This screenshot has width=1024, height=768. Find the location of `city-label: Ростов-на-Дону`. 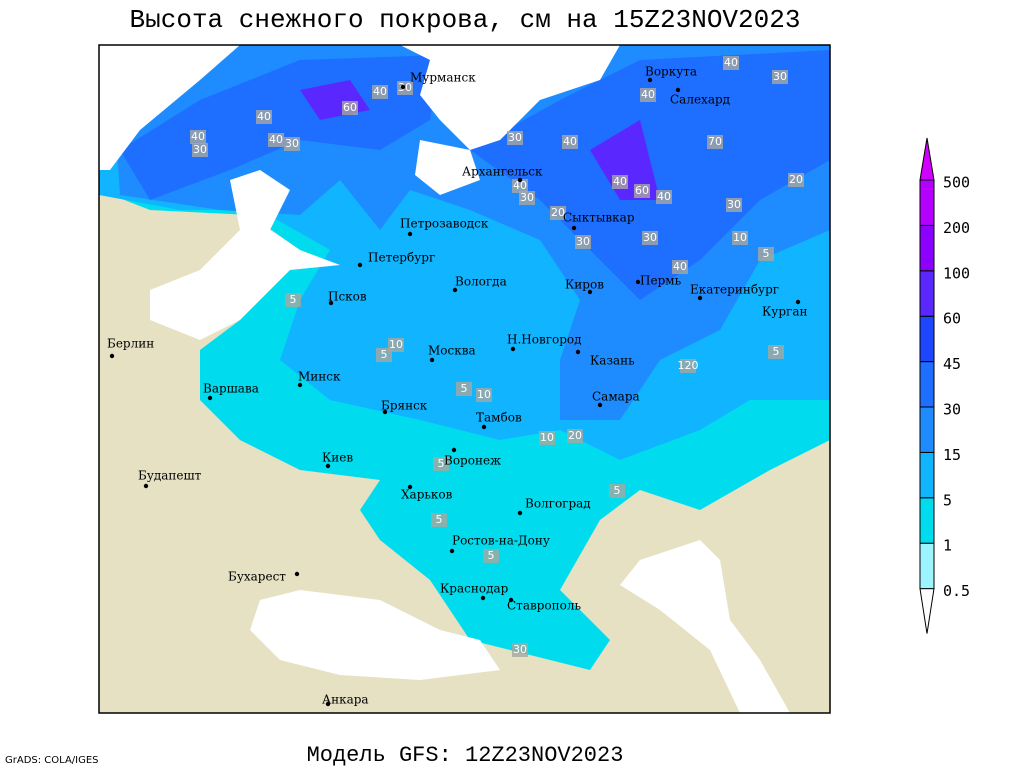

city-label: Ростов-на-Дону is located at coordinates (501, 541).